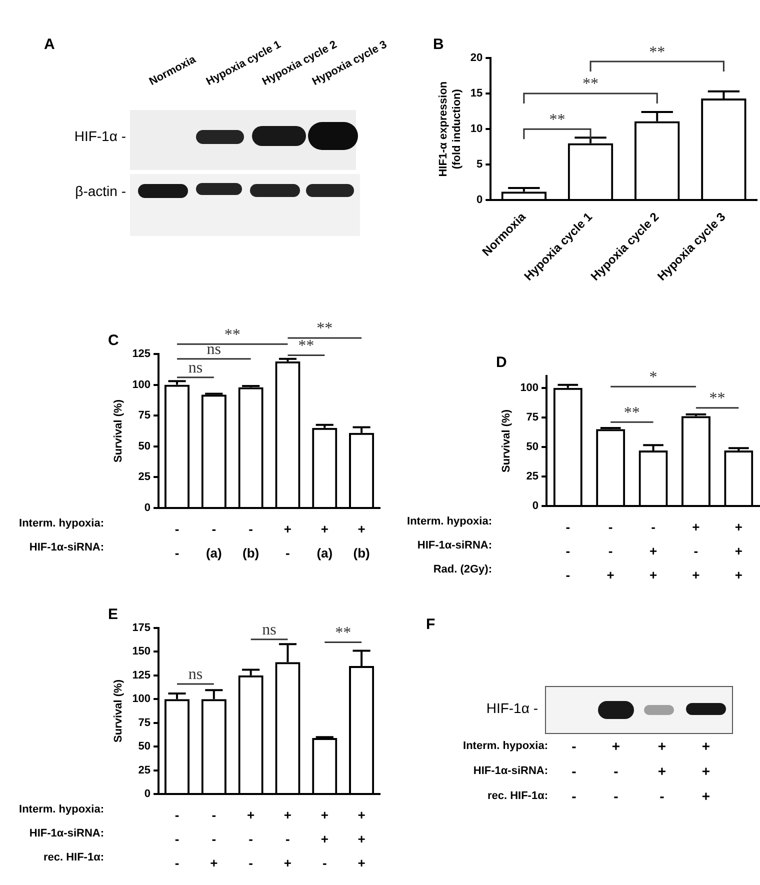 This screenshot has width=760, height=885. What do you see at coordinates (476, 94) in the screenshot?
I see `y-tick-label: 15` at bounding box center [476, 94].